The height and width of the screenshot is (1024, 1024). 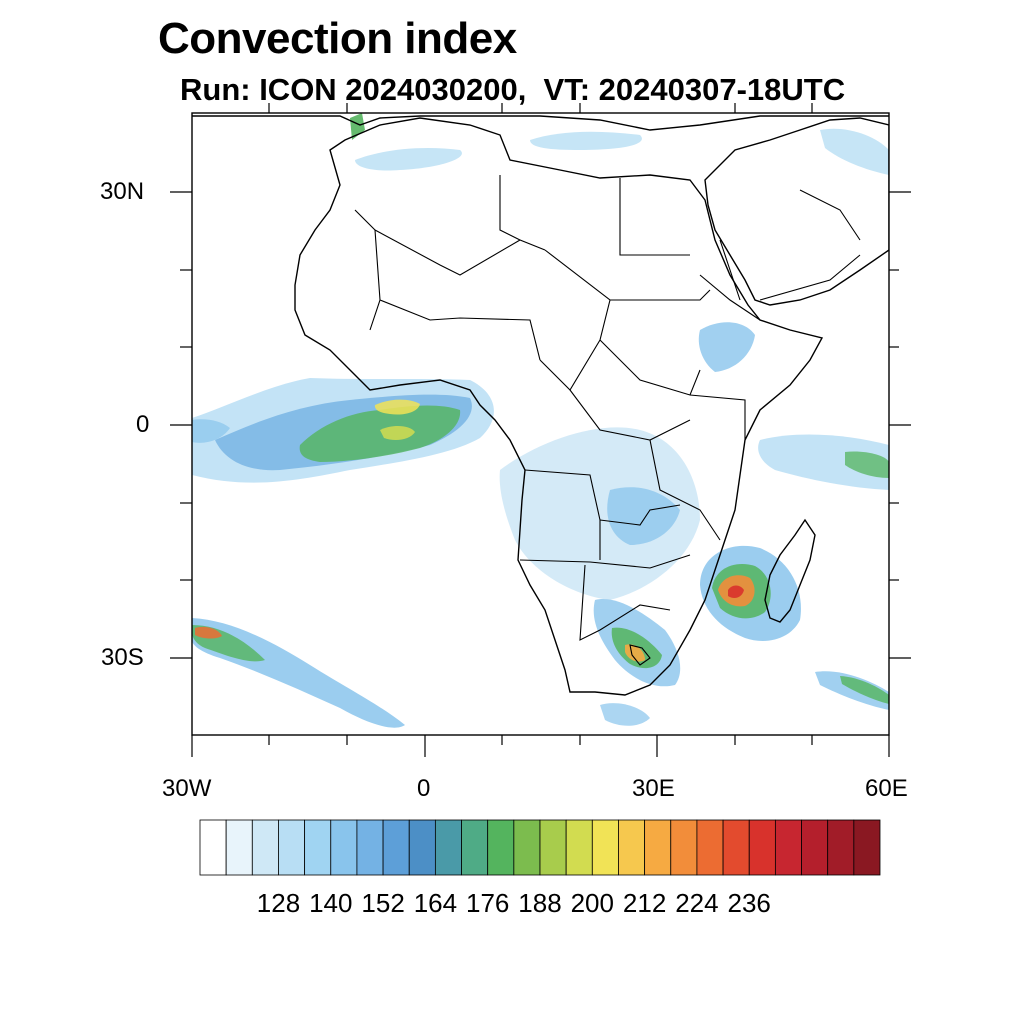 What do you see at coordinates (736, 591) in the screenshot?
I see `convection-area-cyclone-red` at bounding box center [736, 591].